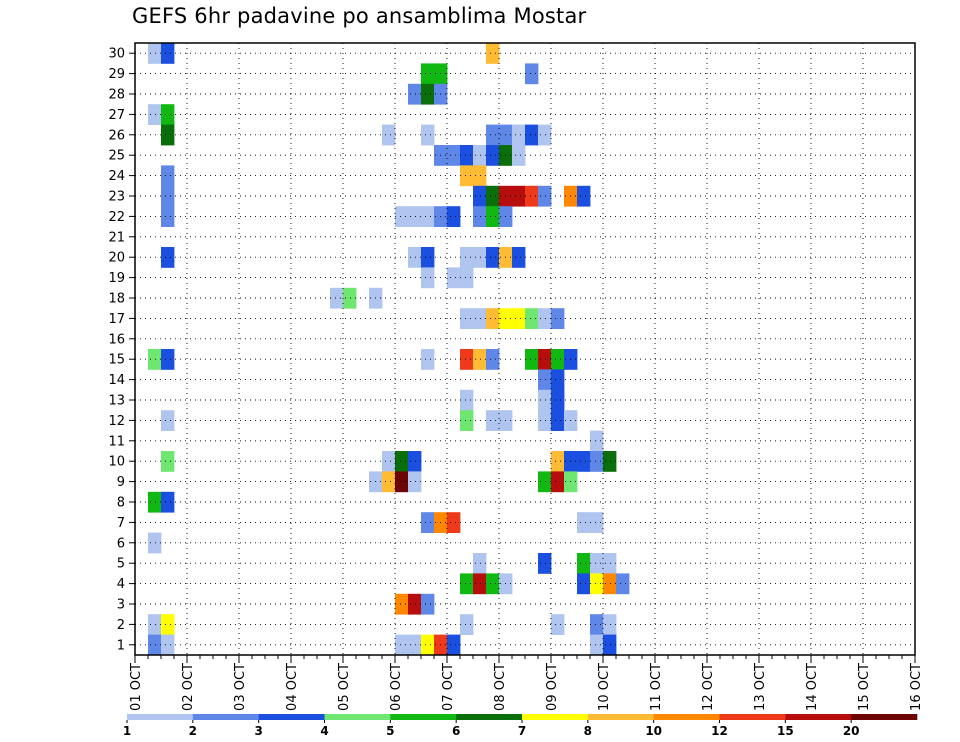  I want to click on x-tick-label: 10 OCT, so click(604, 687).